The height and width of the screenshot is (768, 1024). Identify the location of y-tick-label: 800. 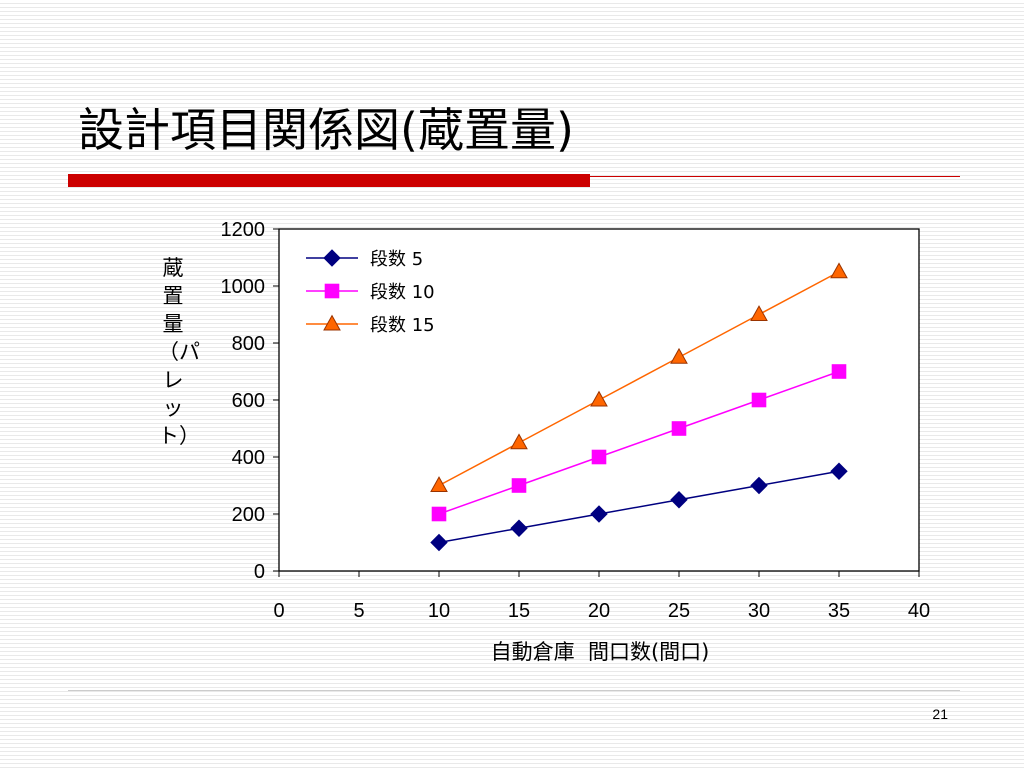
(248, 344).